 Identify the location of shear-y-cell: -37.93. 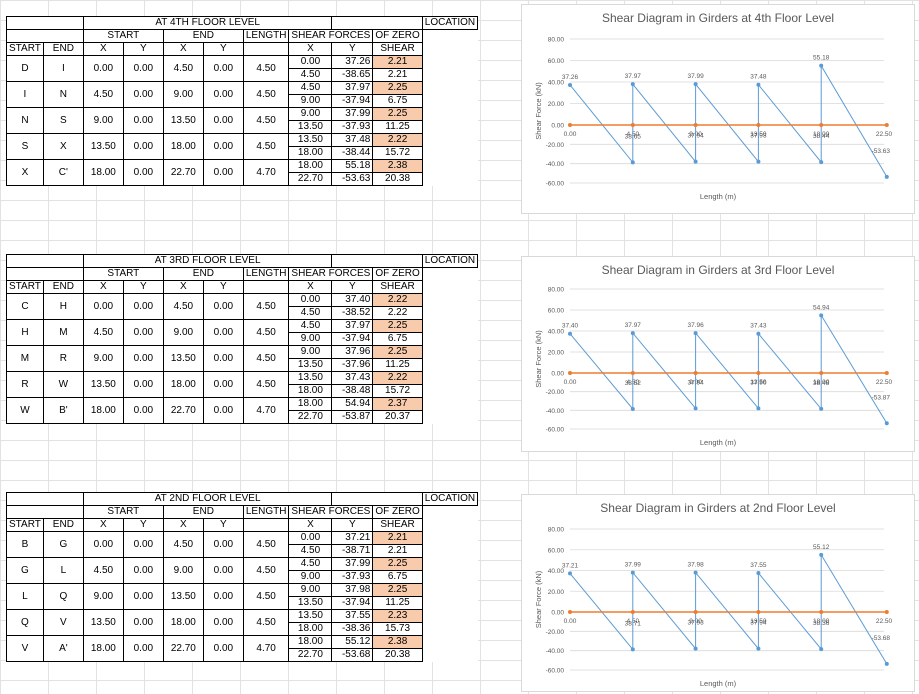
(352, 127).